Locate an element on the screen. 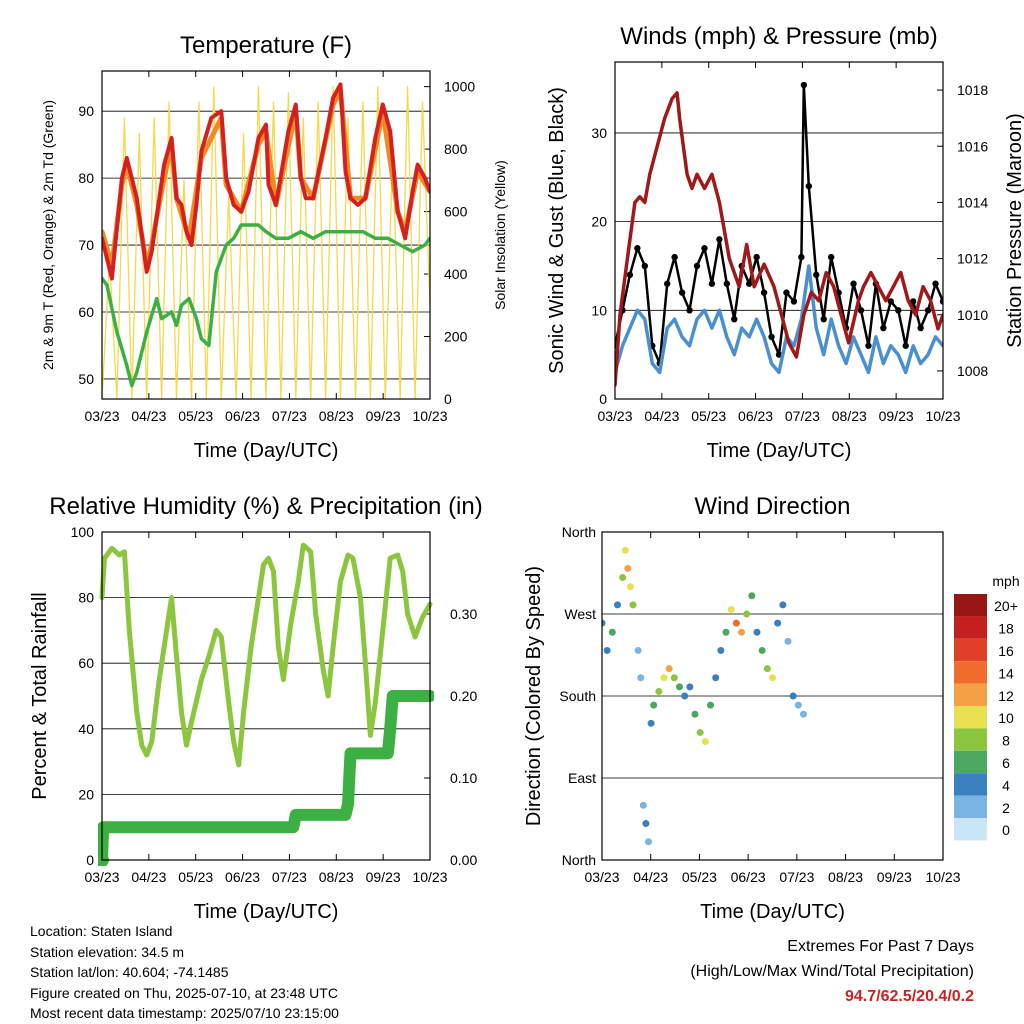 The image size is (1024, 1024). y-tick-label: 70 is located at coordinates (86, 245).